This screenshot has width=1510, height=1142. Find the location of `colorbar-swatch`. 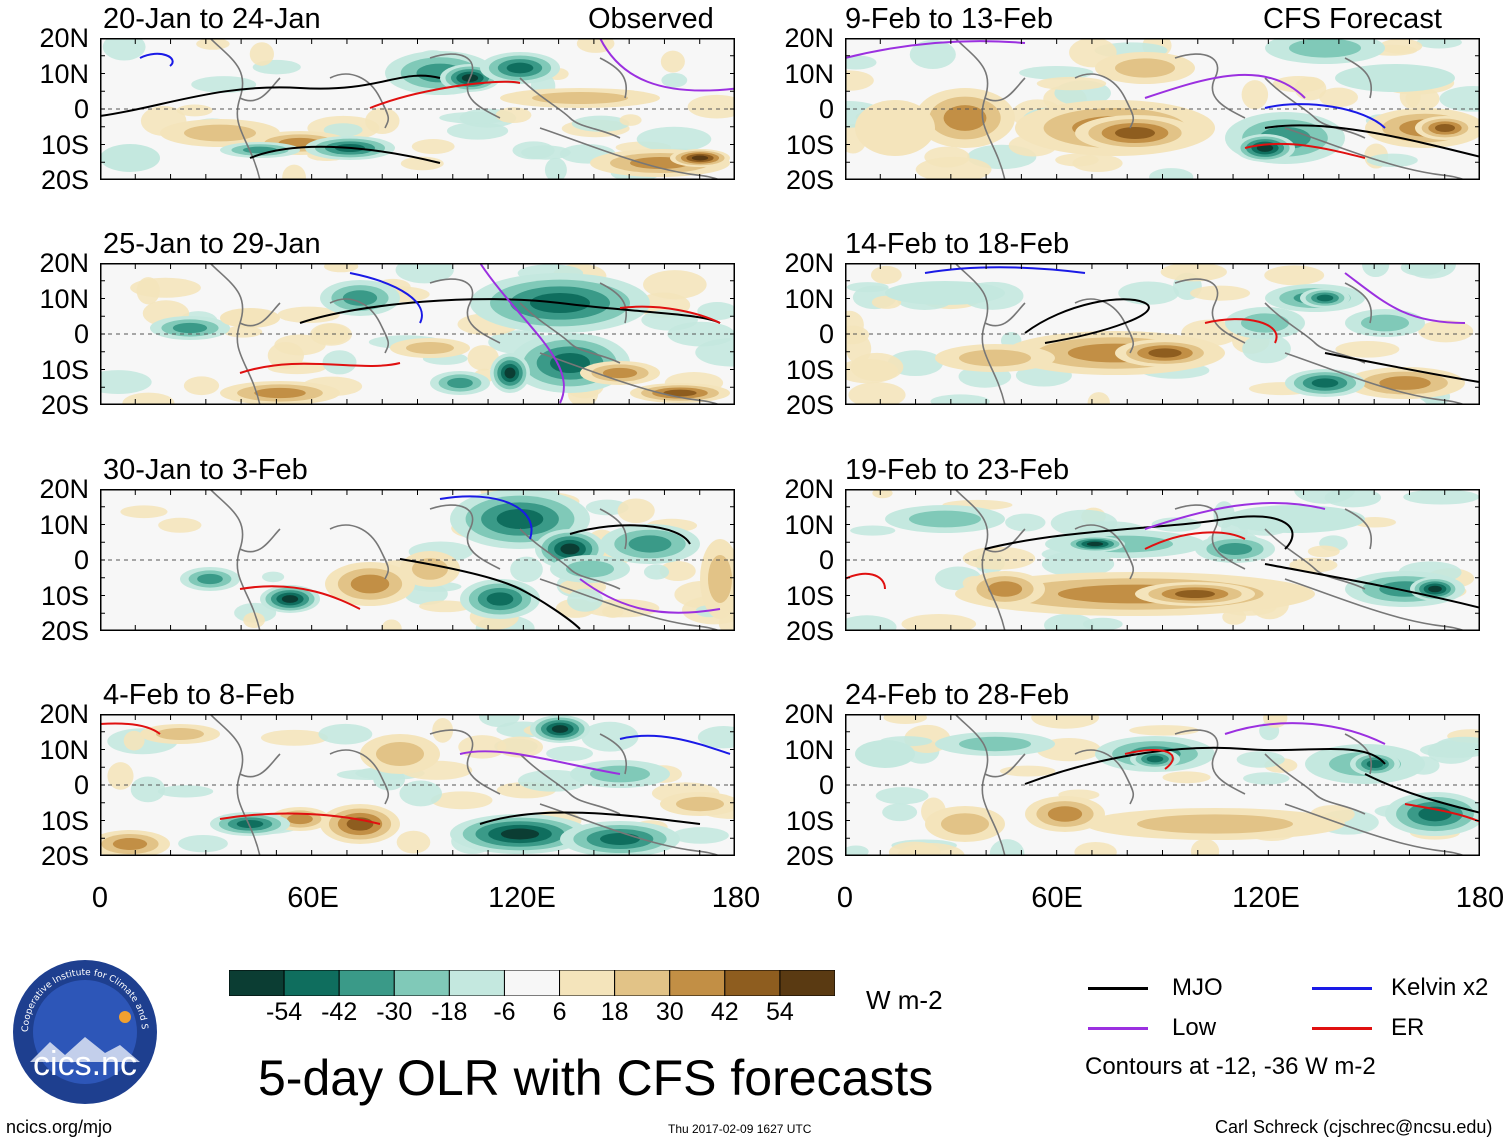

colorbar-swatch is located at coordinates (587, 983).